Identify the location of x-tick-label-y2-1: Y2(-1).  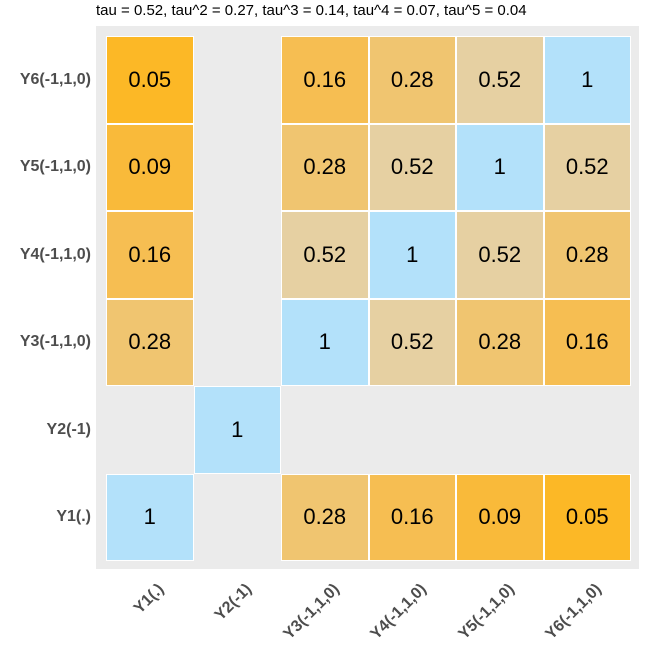
(233, 602).